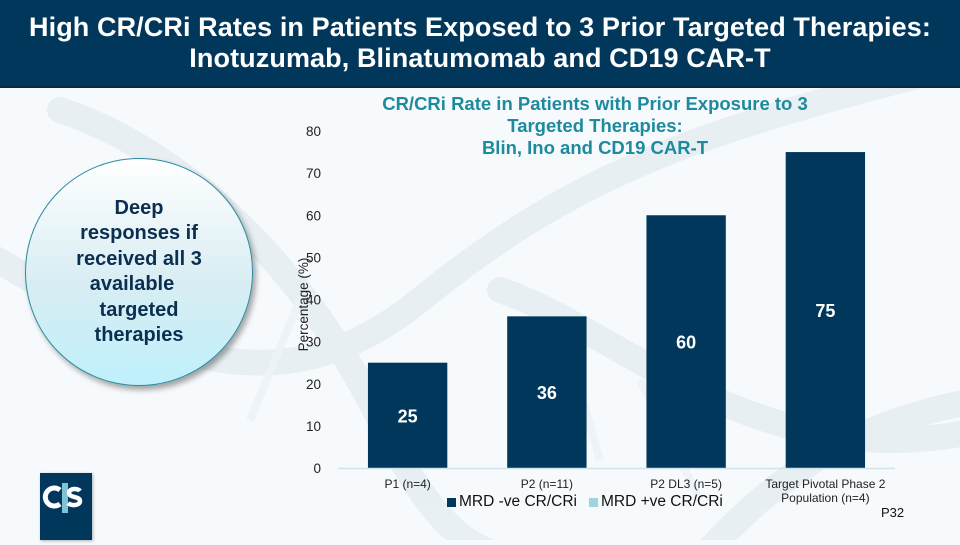 The width and height of the screenshot is (960, 545). I want to click on x-tick-label: P2 (n=11), so click(547, 484).